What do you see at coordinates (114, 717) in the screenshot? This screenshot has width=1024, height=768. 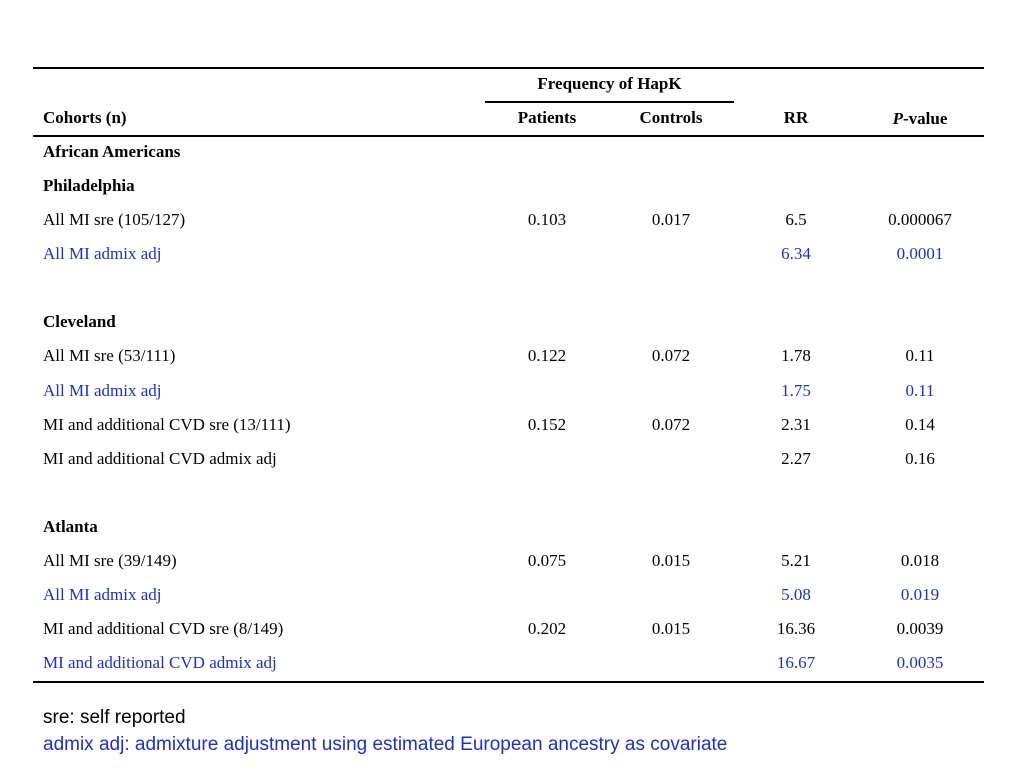 I see `footnote-sre: sre: self reported` at bounding box center [114, 717].